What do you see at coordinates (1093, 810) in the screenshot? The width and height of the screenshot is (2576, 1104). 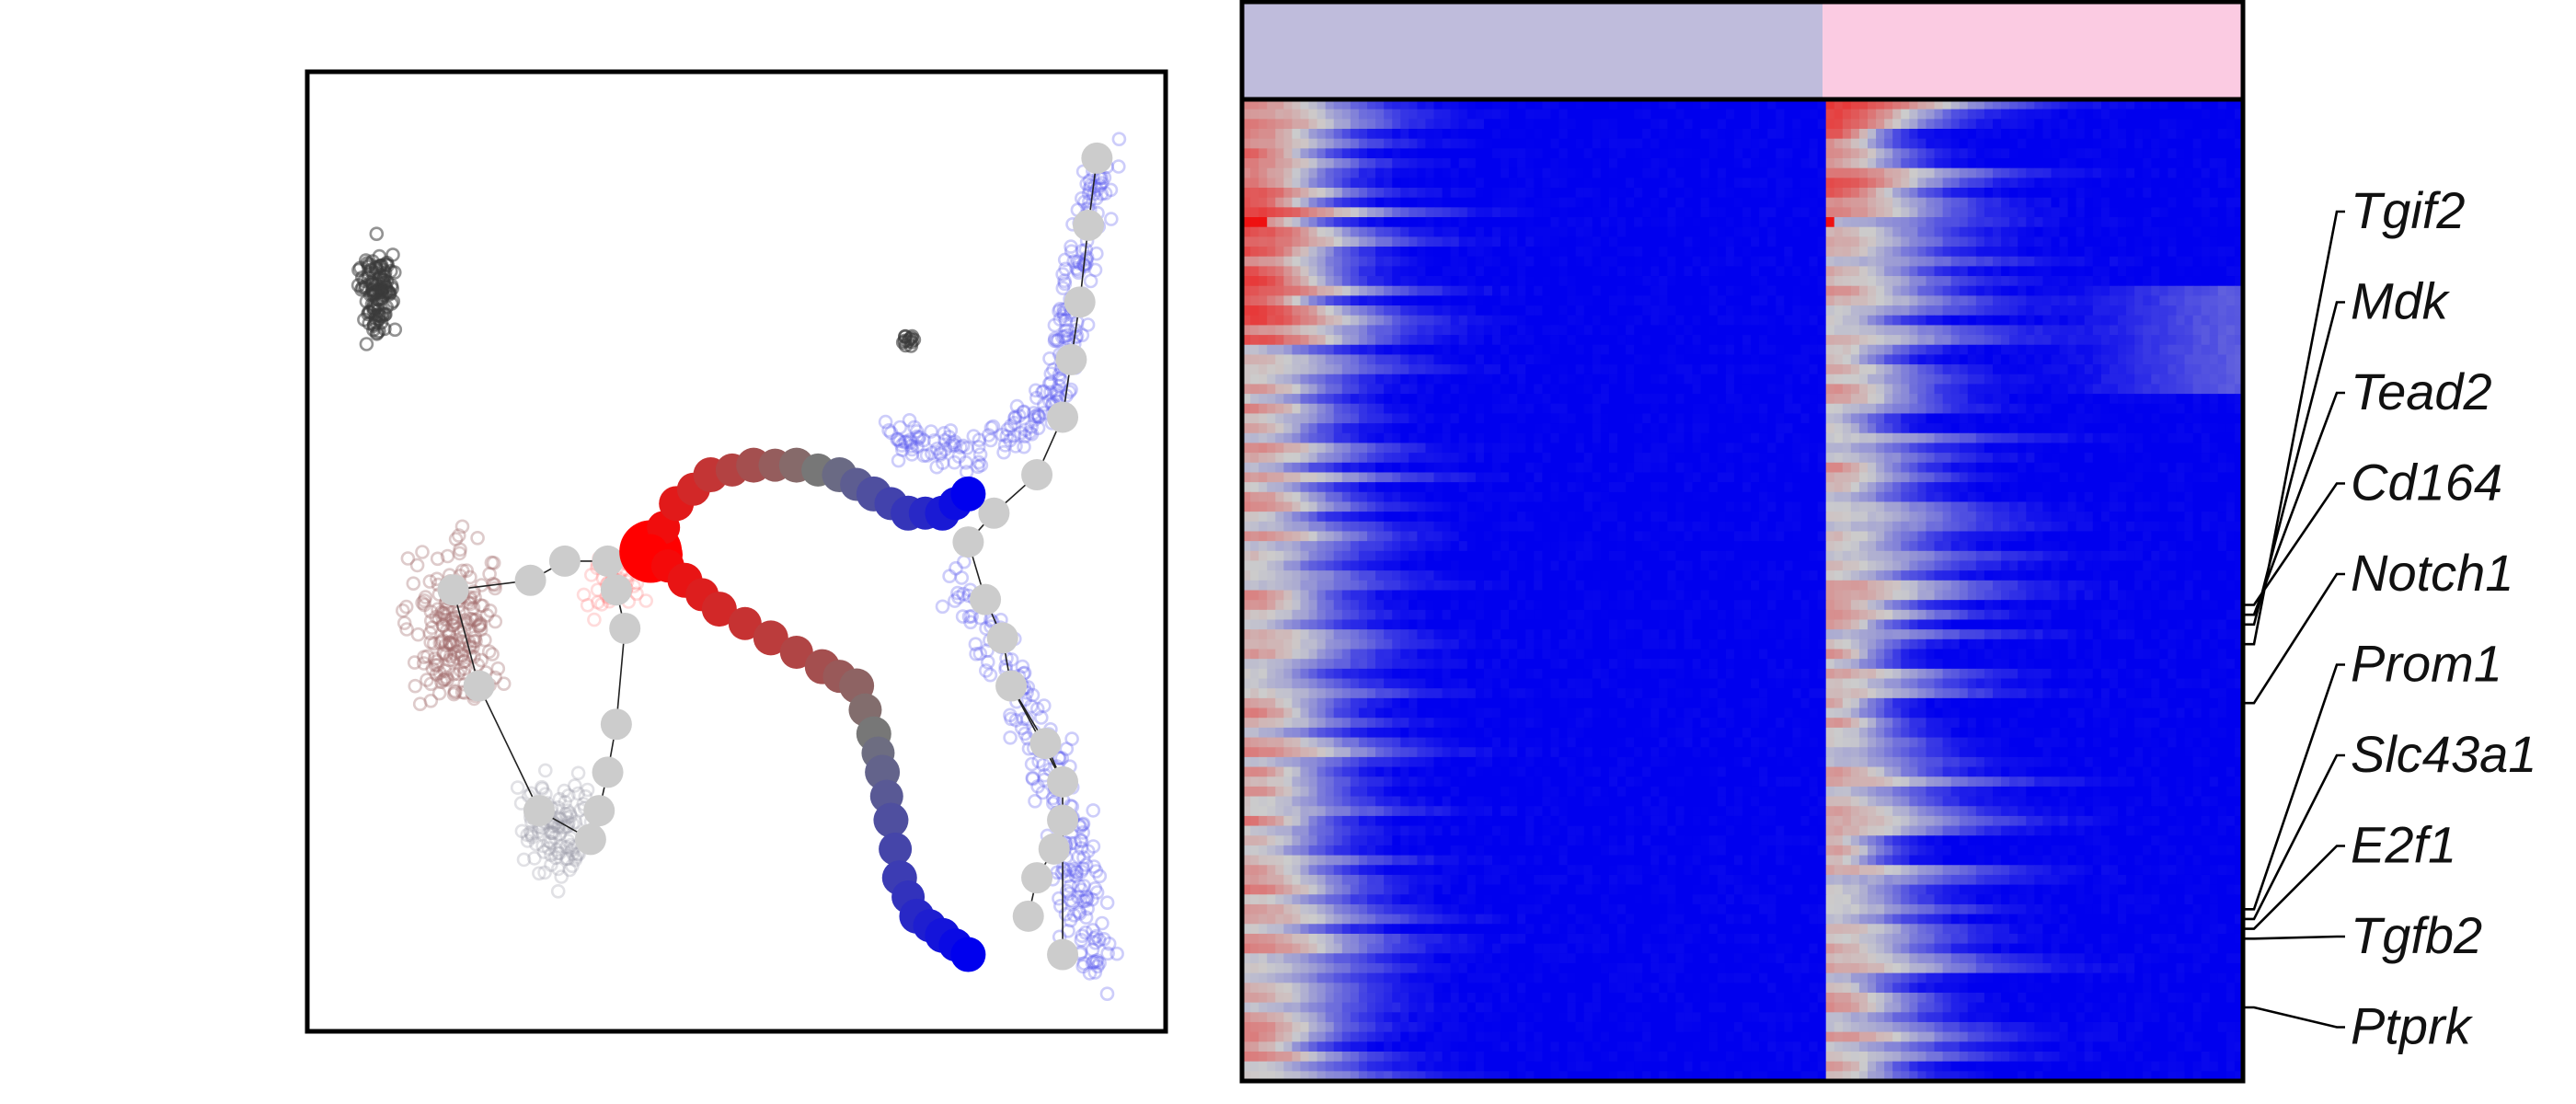 I see `blue-lower-arm-point` at bounding box center [1093, 810].